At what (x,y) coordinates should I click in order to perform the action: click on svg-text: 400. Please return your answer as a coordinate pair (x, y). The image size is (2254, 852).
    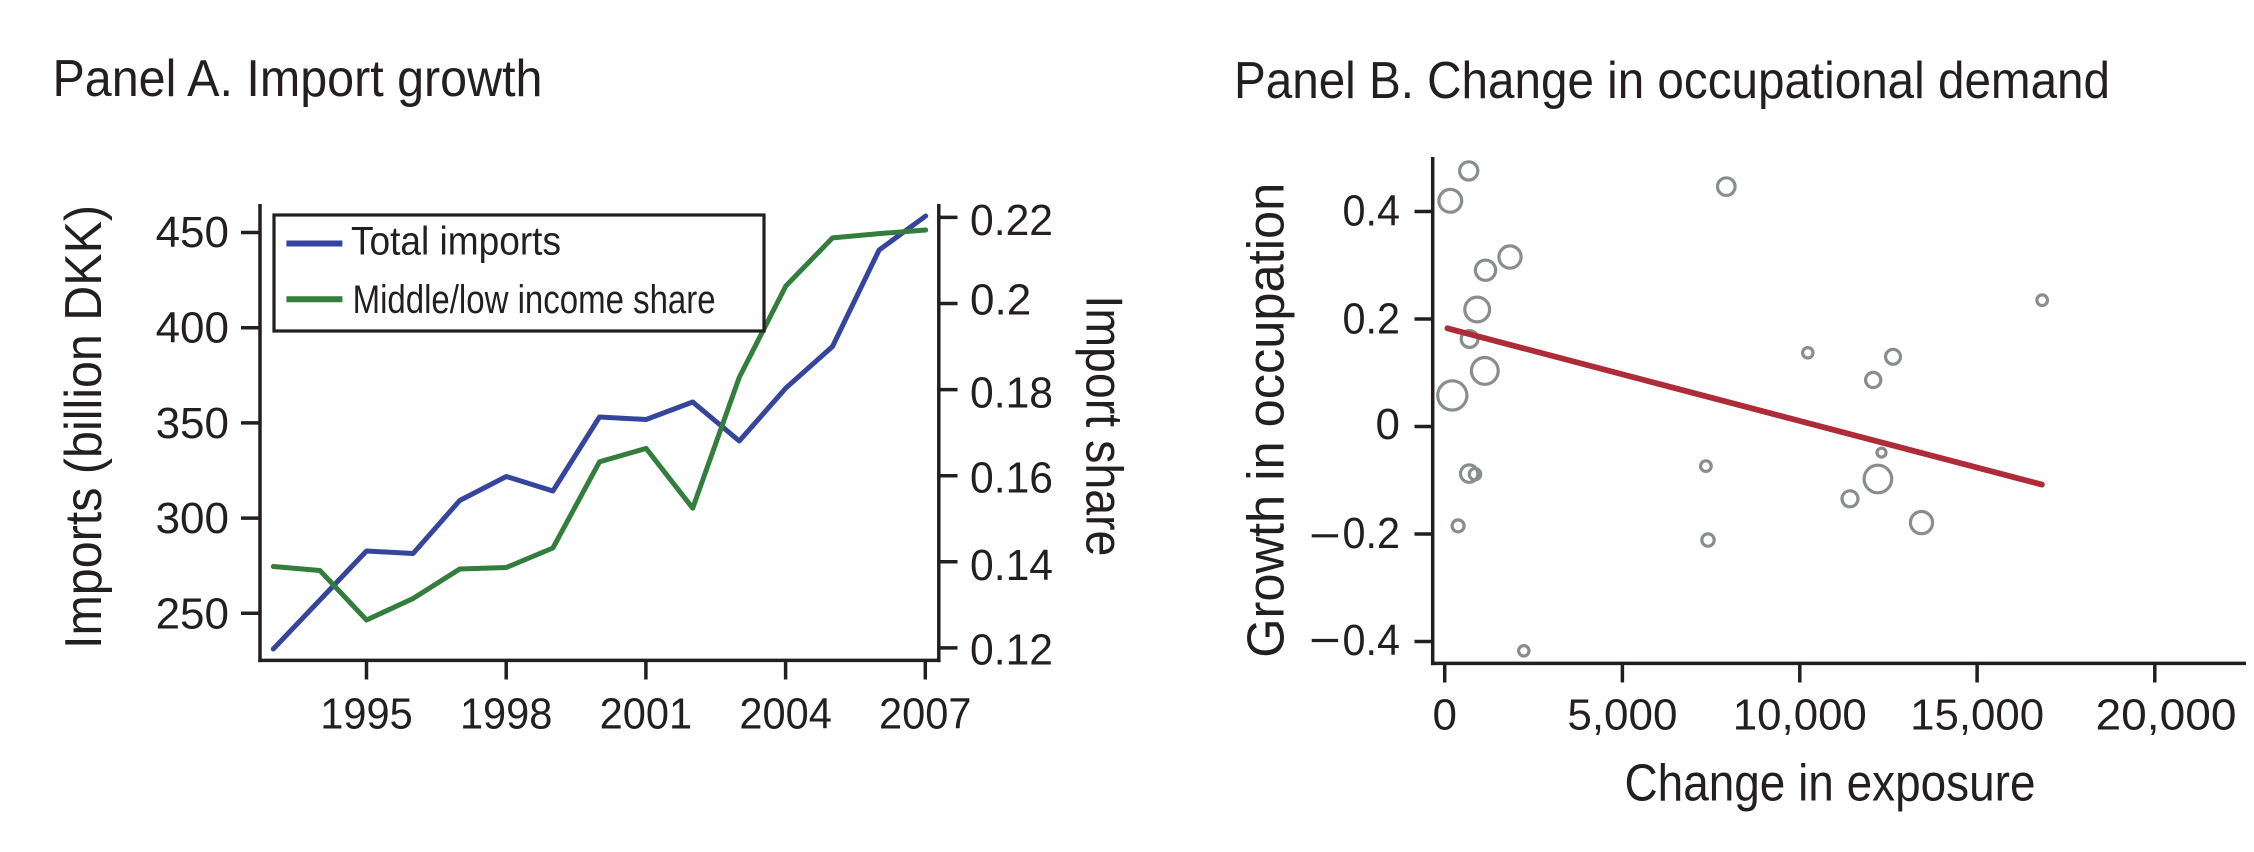
    Looking at the image, I should click on (192, 328).